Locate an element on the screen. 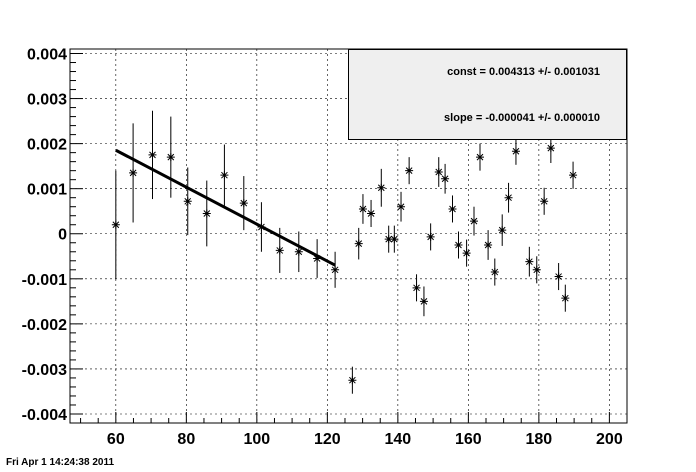  fit-line-group is located at coordinates (225, 207).